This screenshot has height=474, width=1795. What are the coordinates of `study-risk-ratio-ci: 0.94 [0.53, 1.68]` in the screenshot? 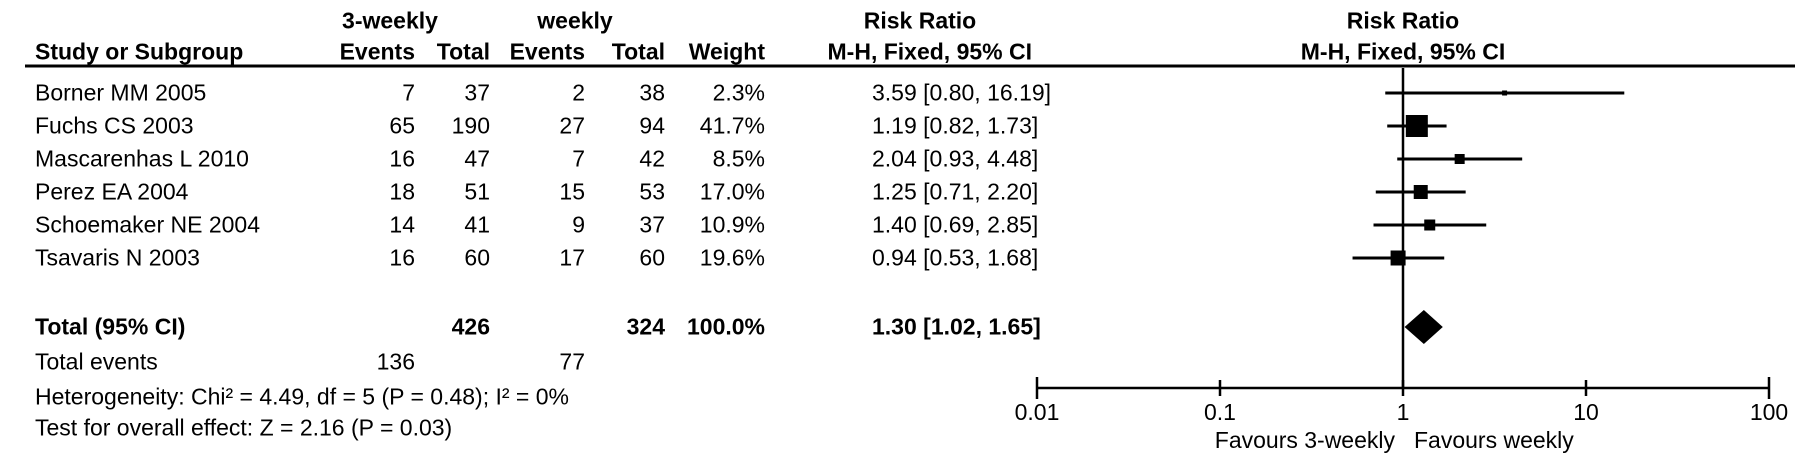 It's located at (955, 257).